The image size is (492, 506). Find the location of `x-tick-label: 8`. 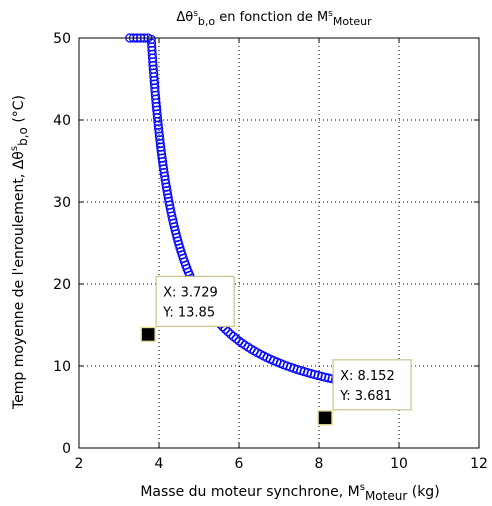

x-tick-label: 8 is located at coordinates (319, 464).